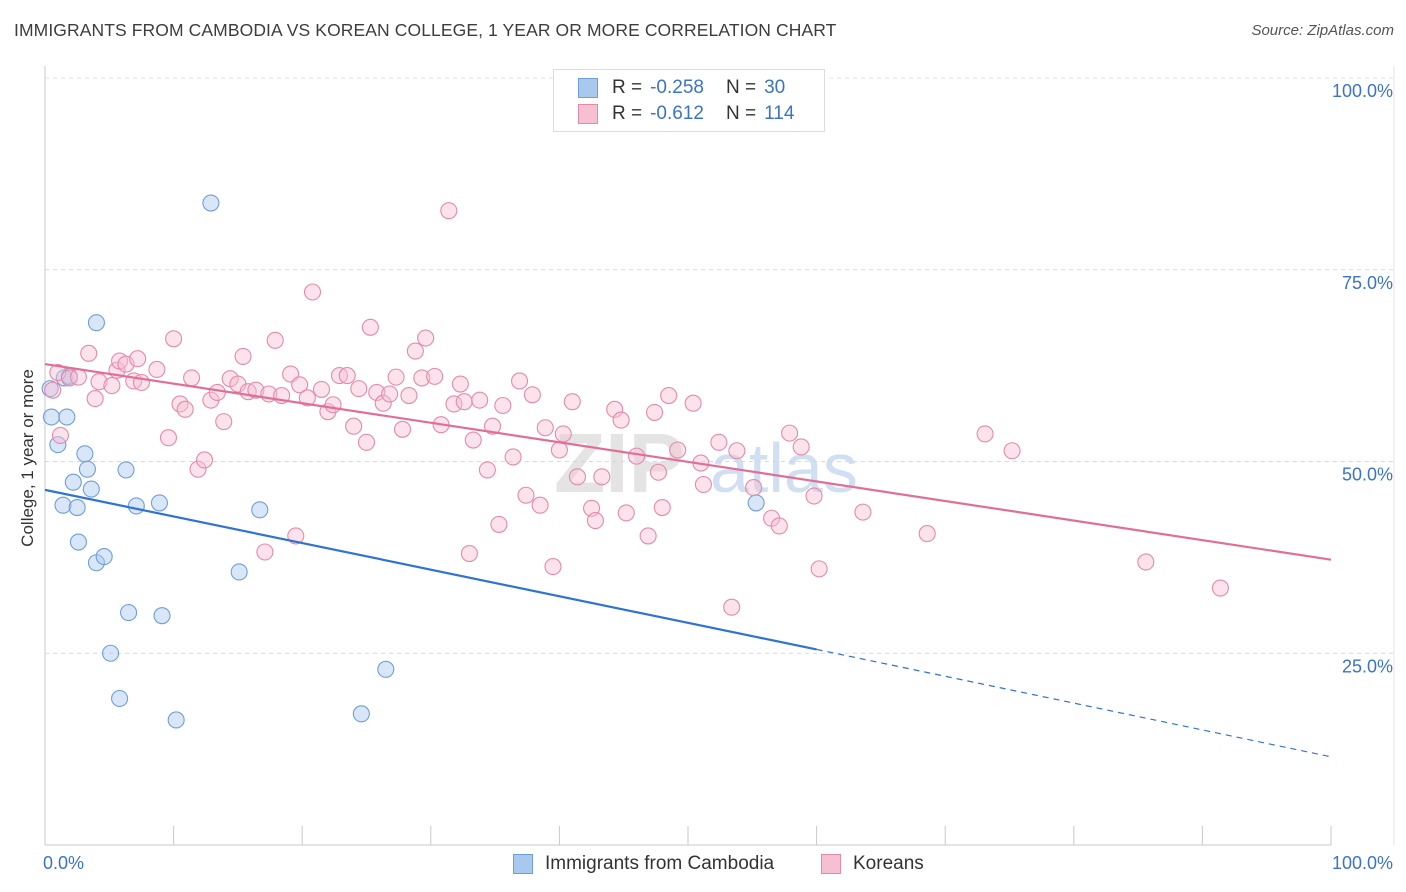  Describe the element at coordinates (1074, 703) in the screenshot. I see `trend-line-extension` at that location.